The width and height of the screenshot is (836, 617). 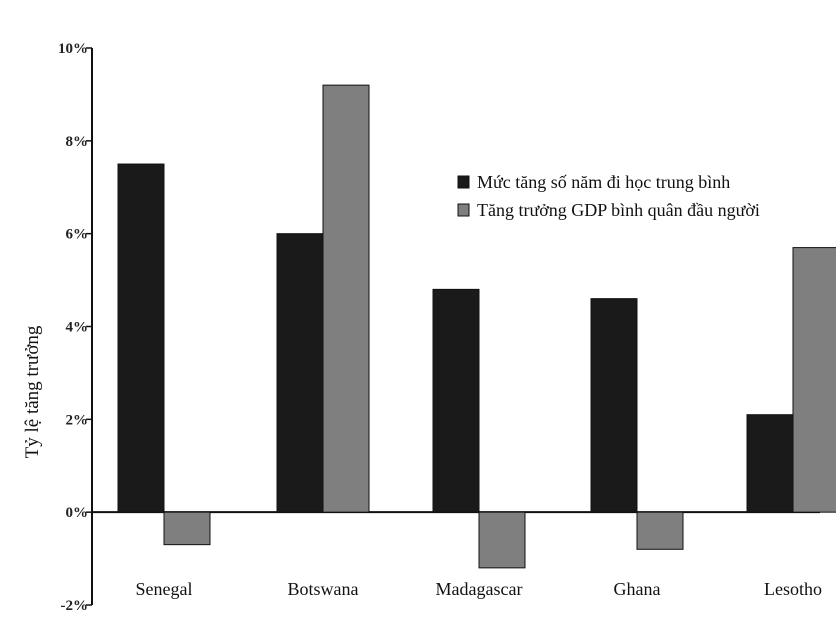 I want to click on bar-botswana-gdp, so click(x=346, y=298).